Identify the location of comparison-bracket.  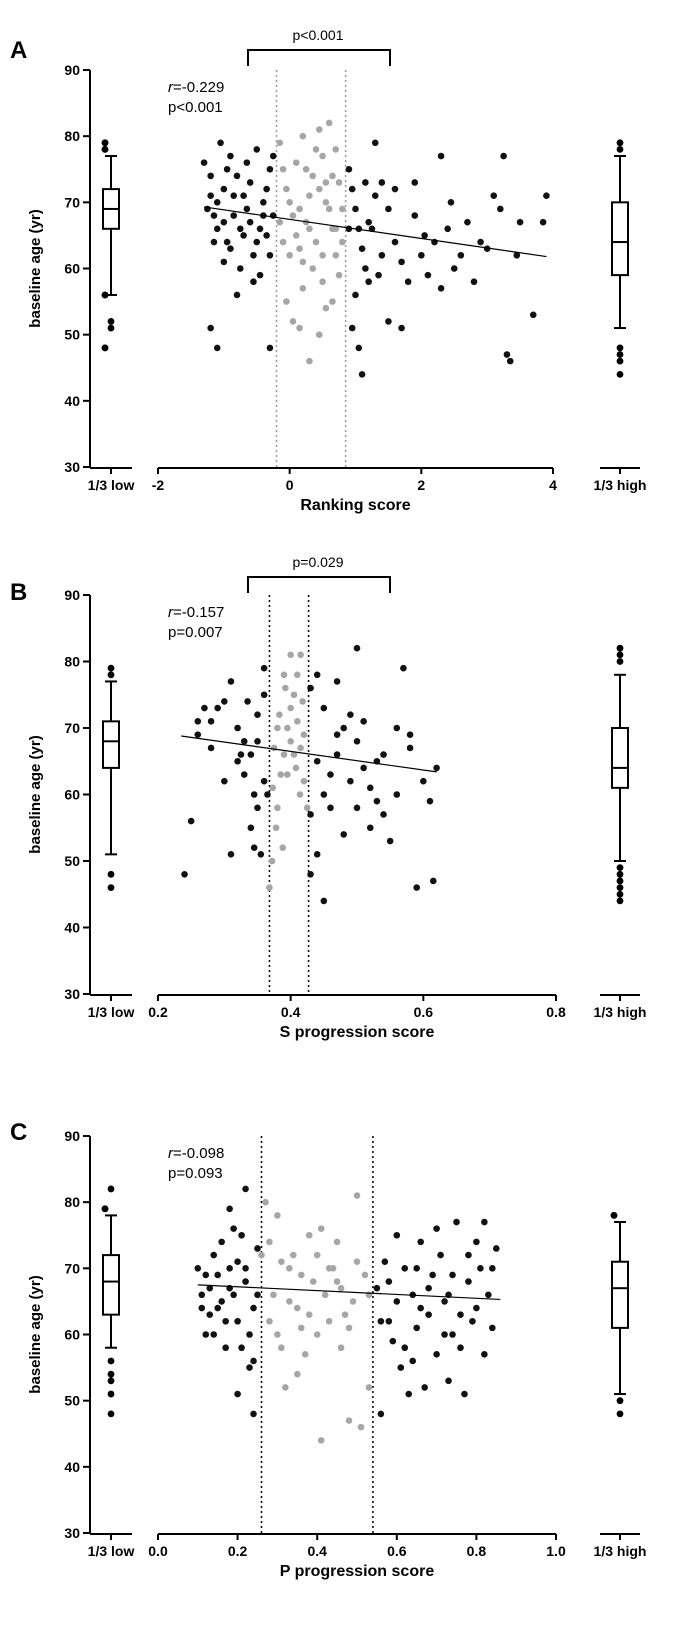
(319, 57).